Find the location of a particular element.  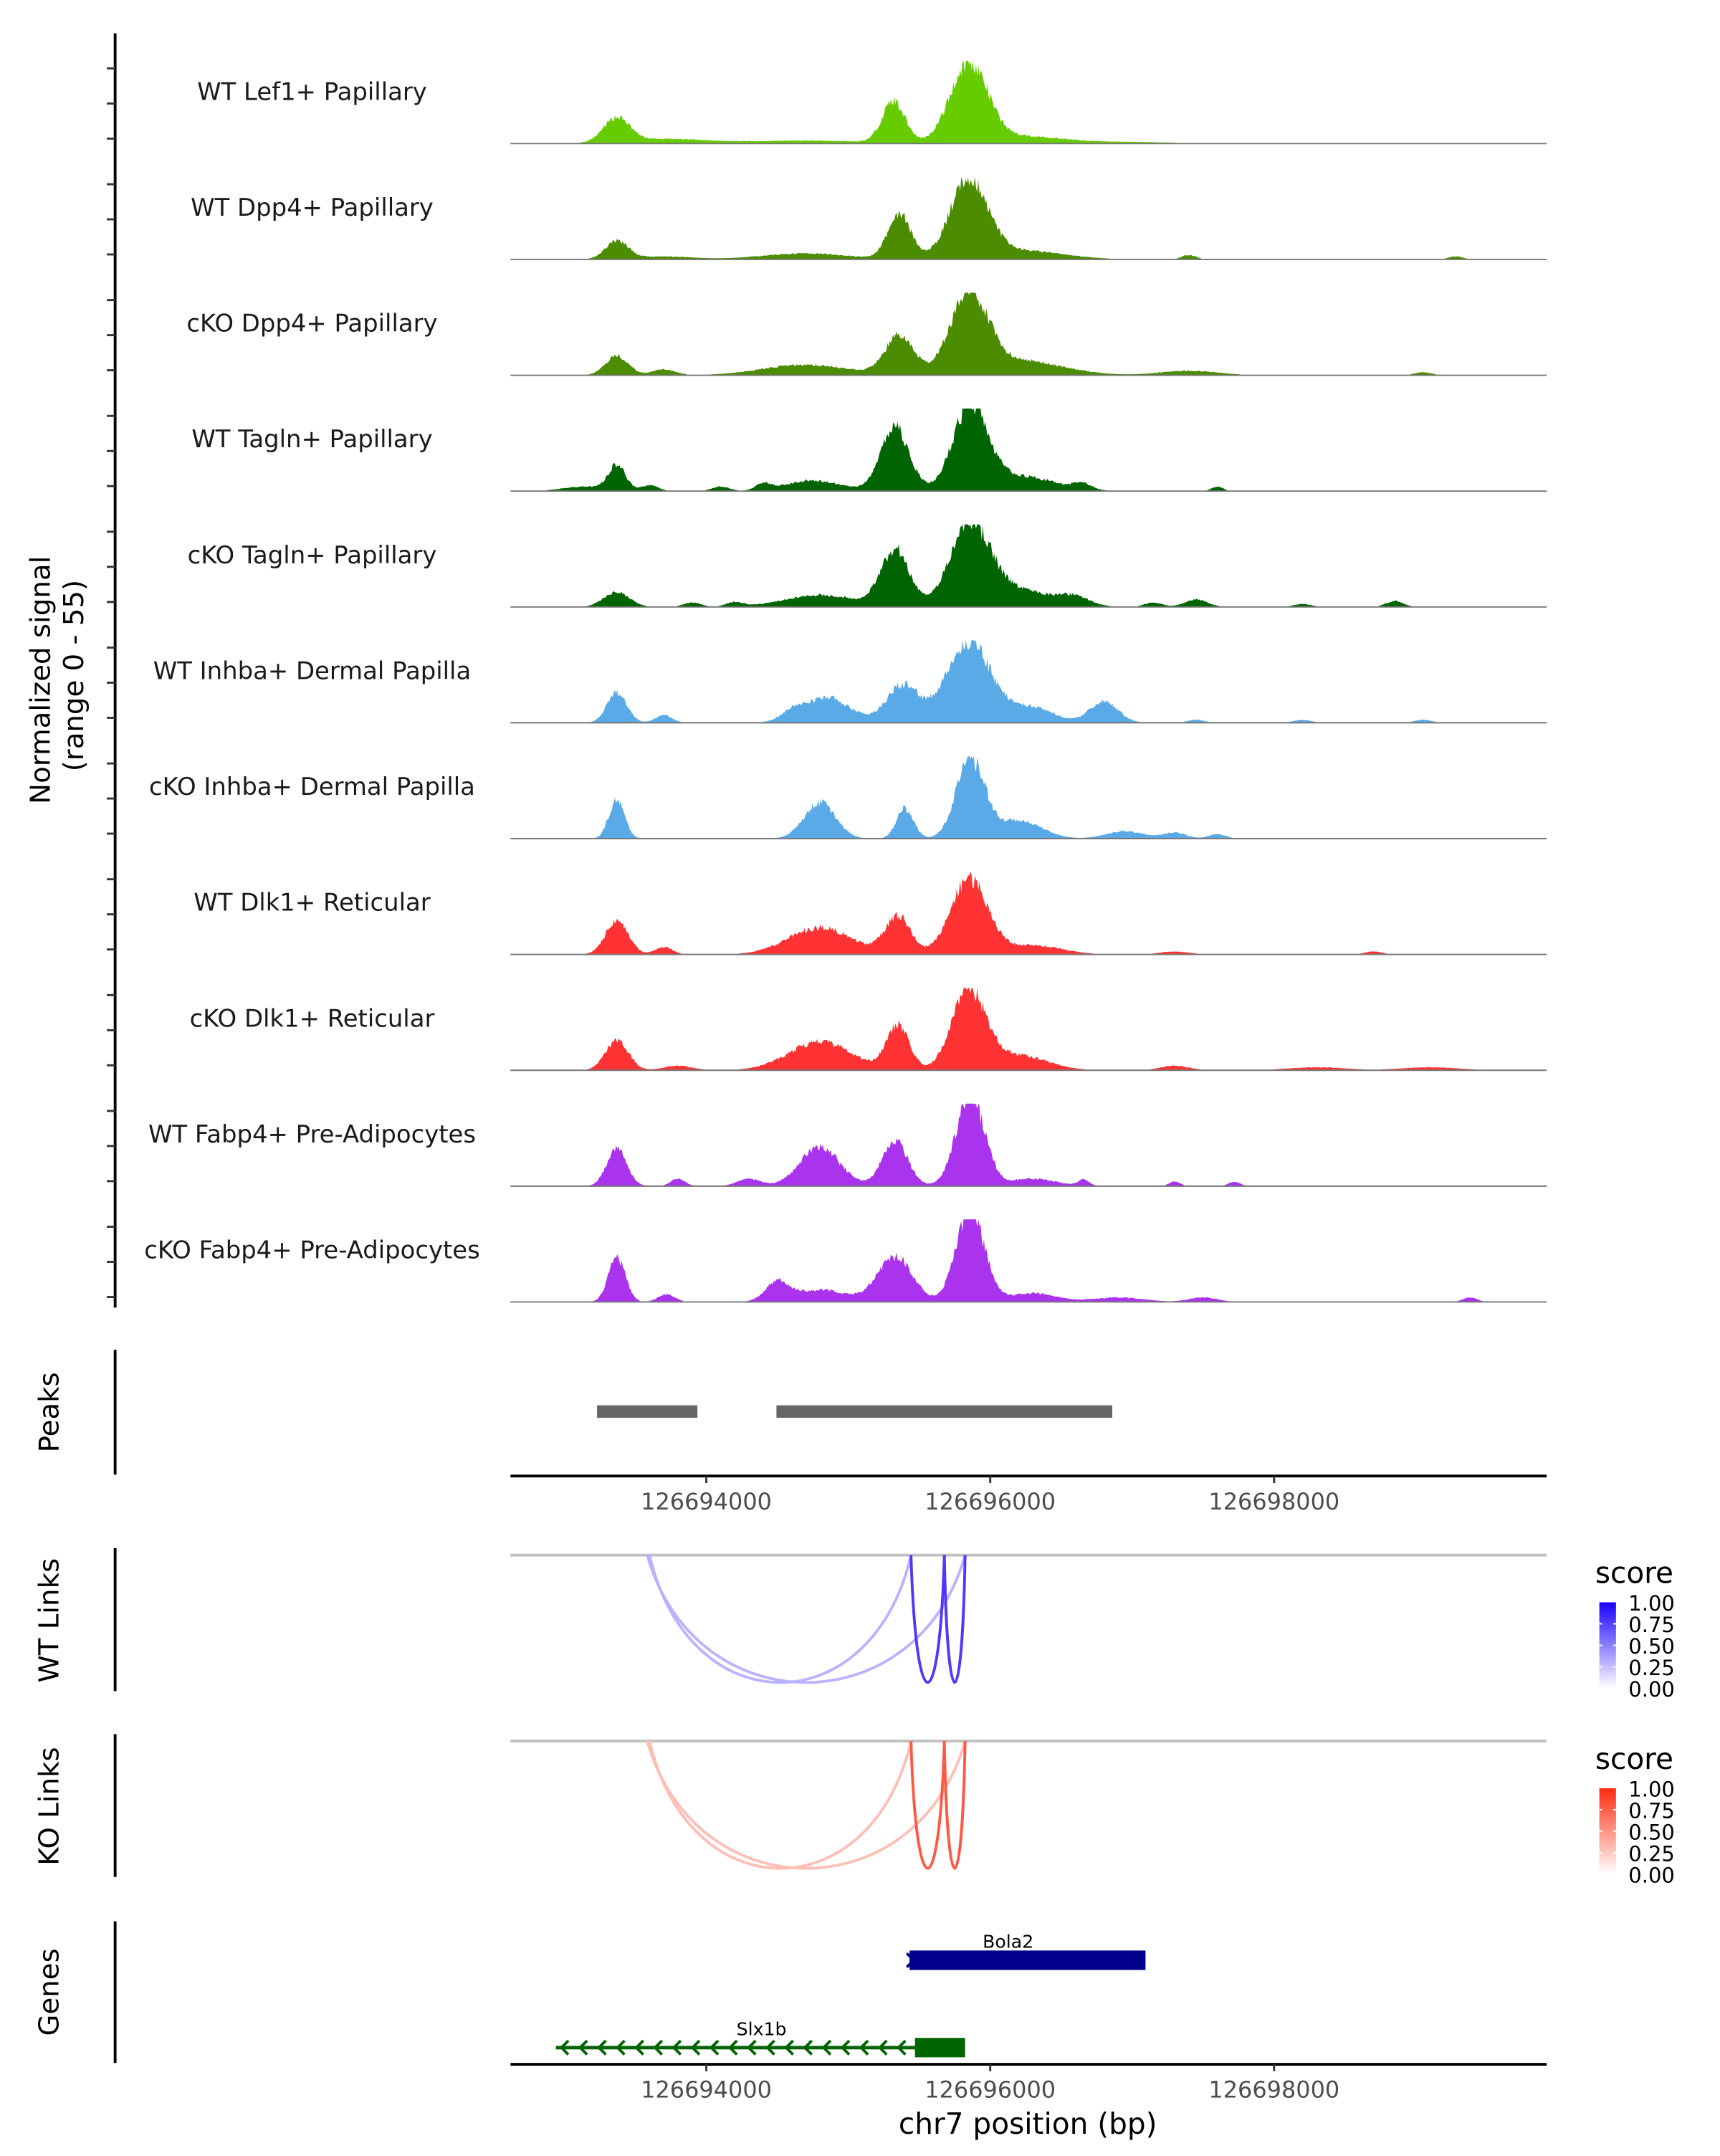

coverage-track: WT Lef1+ Papillary is located at coordinates (872, 103).